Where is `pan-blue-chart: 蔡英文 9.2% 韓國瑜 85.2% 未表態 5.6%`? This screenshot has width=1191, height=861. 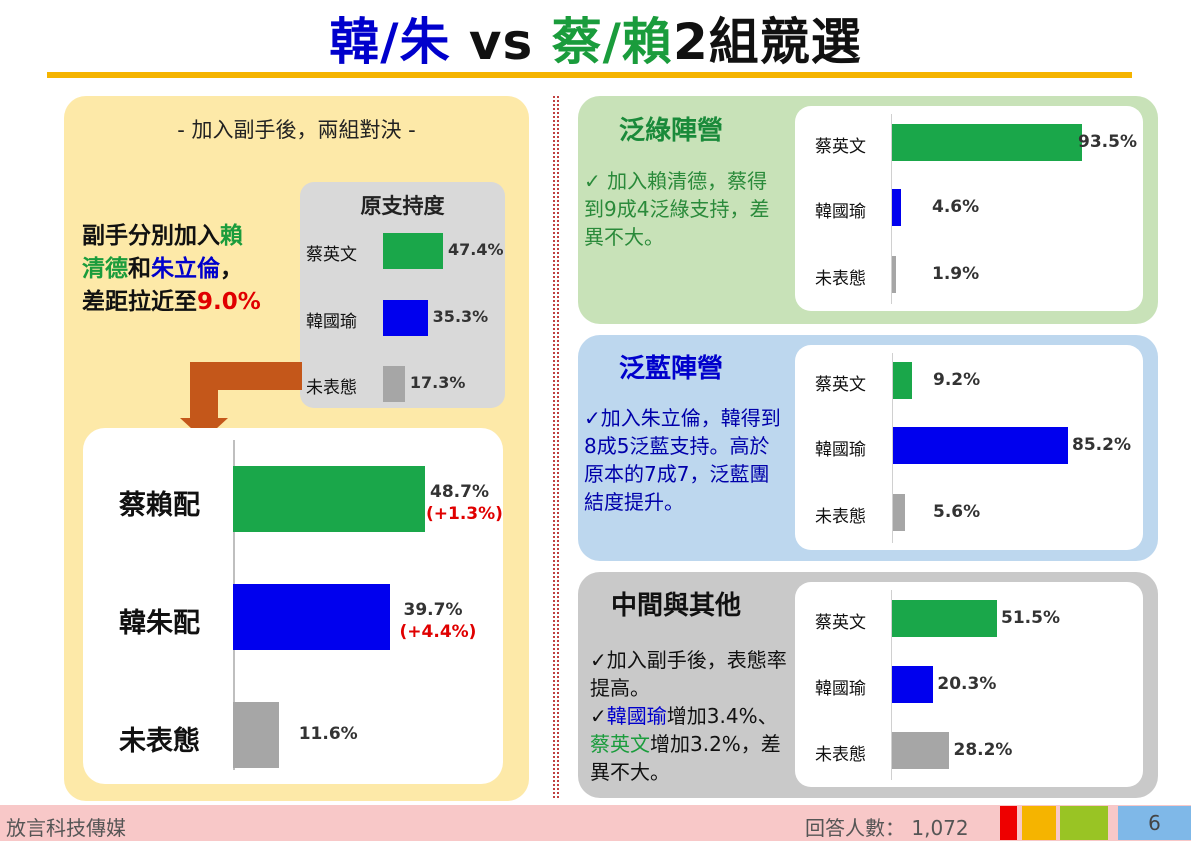
pan-blue-chart: 蔡英文 9.2% 韓國瑜 85.2% 未表態 5.6% is located at coordinates (969, 447).